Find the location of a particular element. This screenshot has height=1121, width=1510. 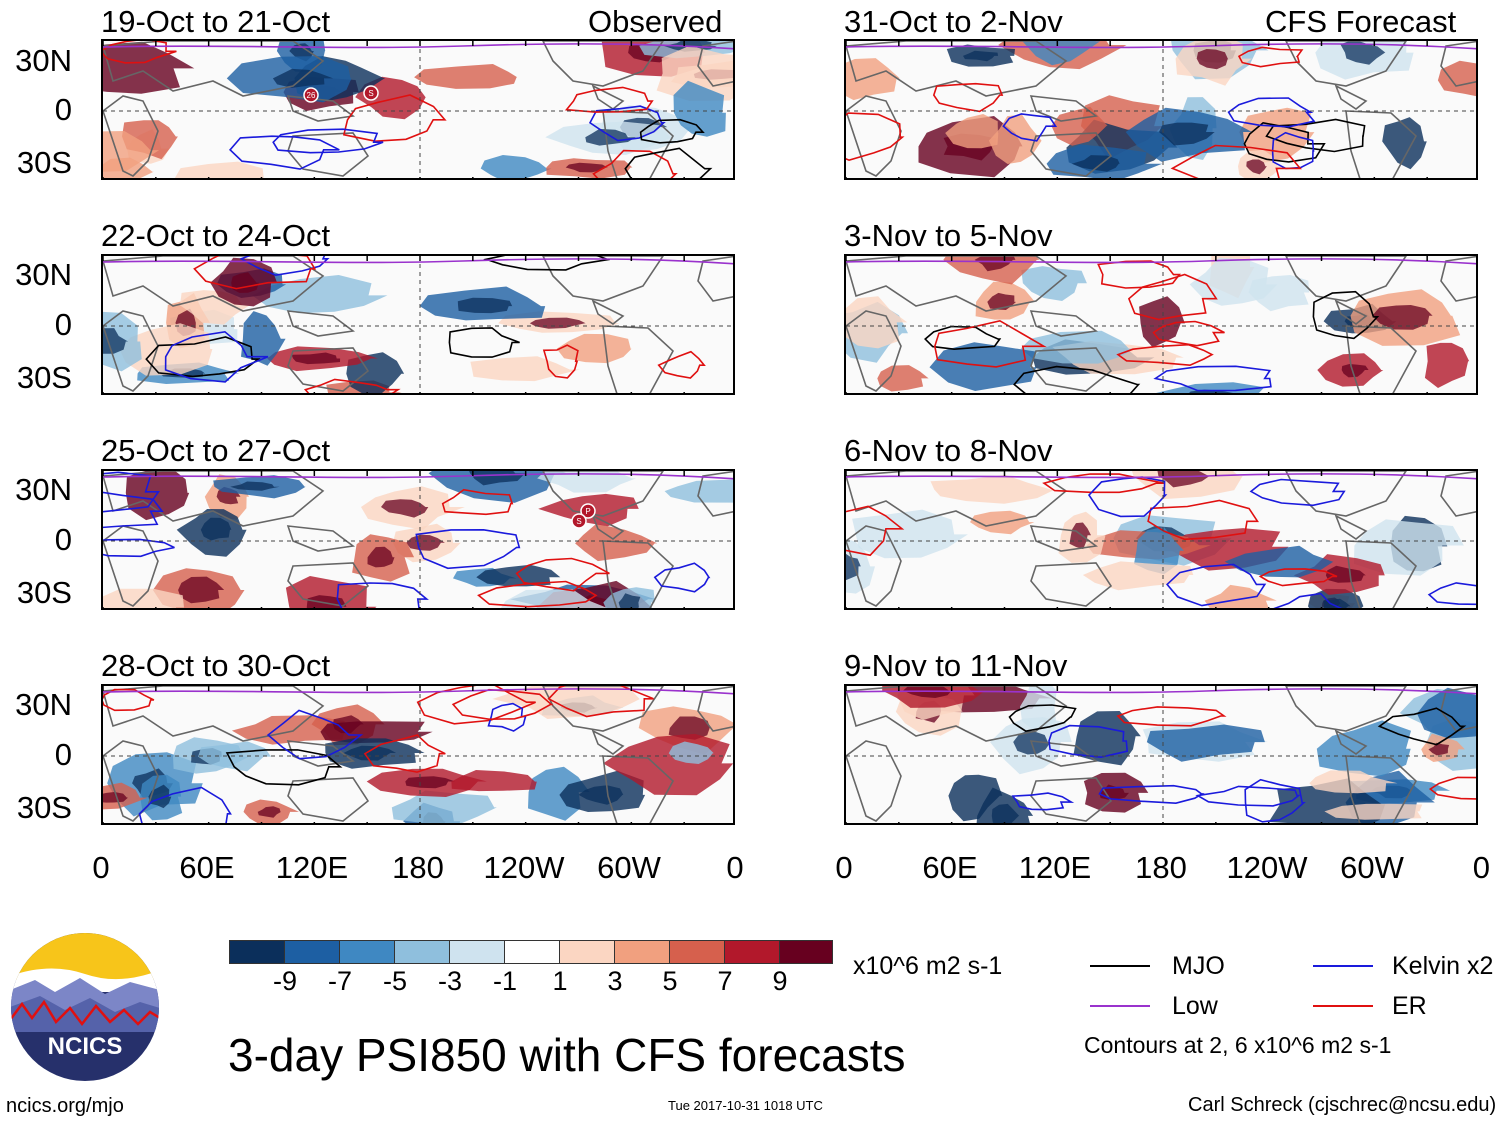

xlabel-180: 180 is located at coordinates (418, 867).